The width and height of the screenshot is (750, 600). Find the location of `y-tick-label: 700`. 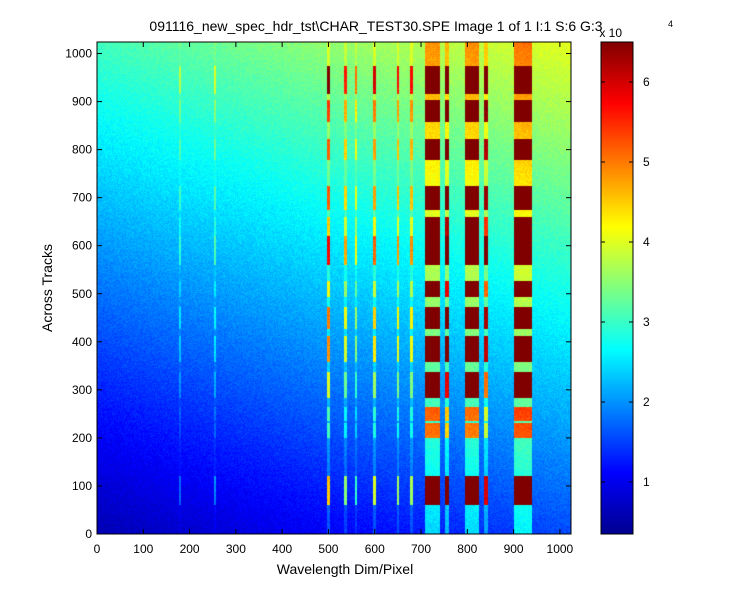

y-tick-label: 700 is located at coordinates (82, 198).